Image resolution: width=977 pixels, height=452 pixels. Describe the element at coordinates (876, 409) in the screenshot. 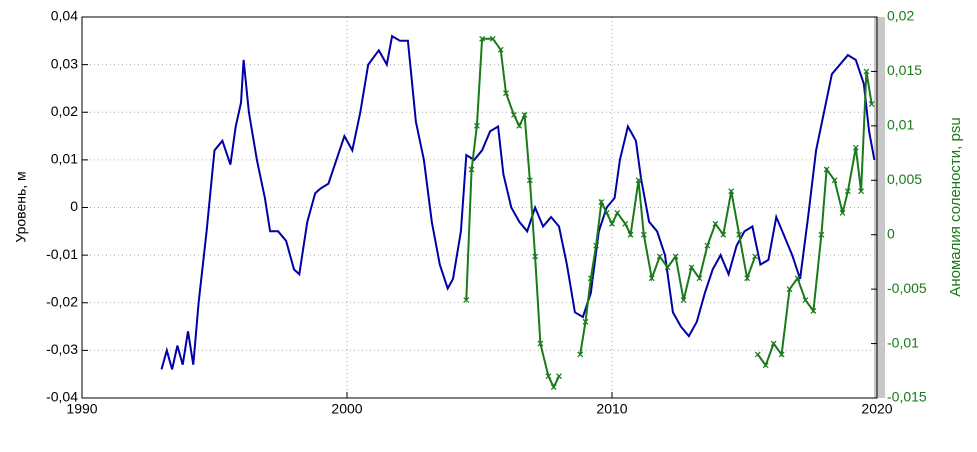

I see `x-tick-label: 2020` at that location.